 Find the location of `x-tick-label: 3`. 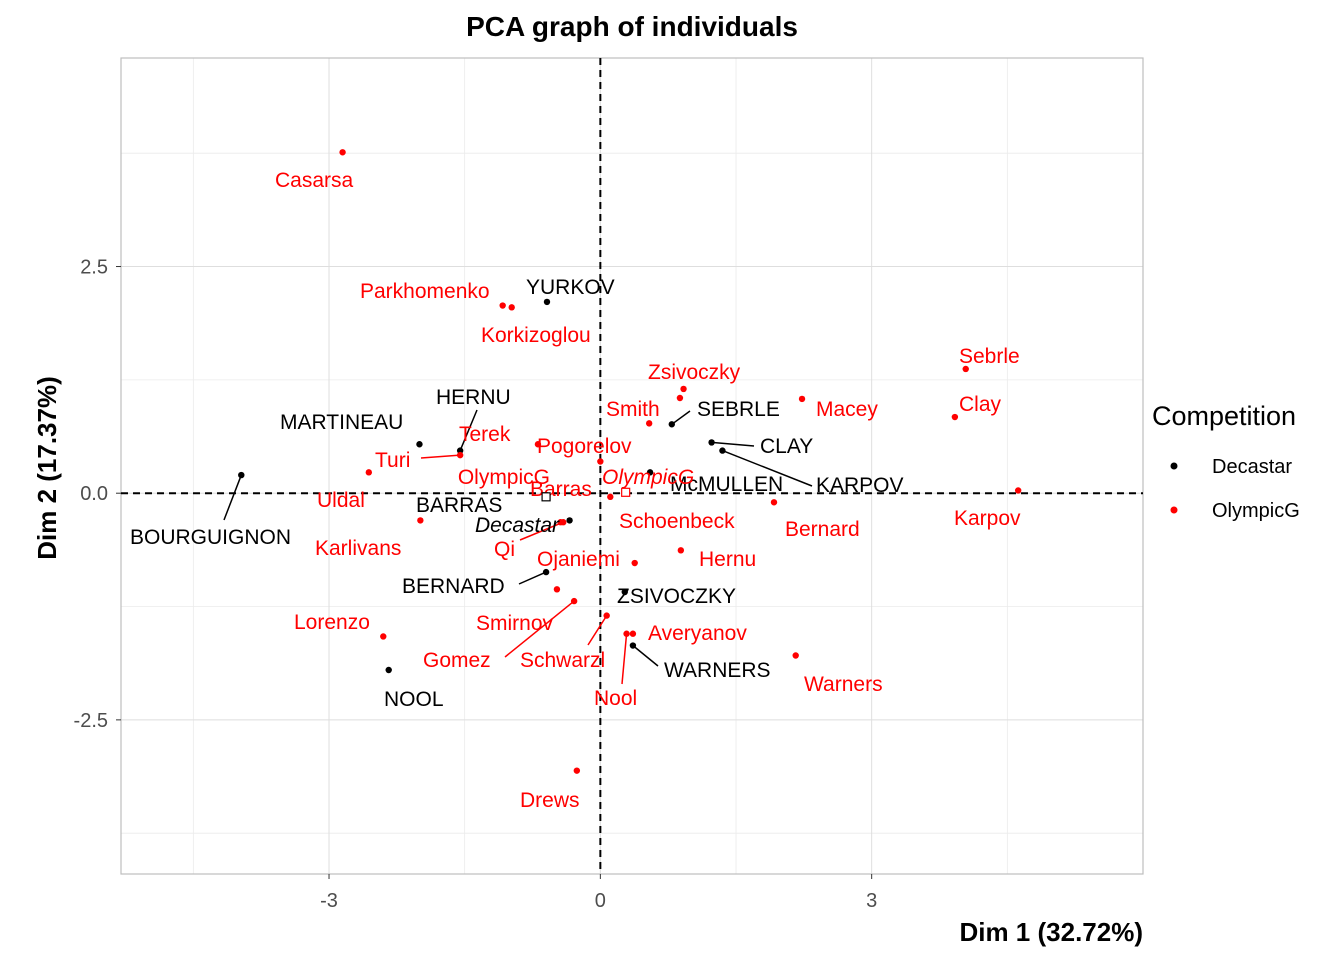

x-tick-label: 3 is located at coordinates (871, 901).